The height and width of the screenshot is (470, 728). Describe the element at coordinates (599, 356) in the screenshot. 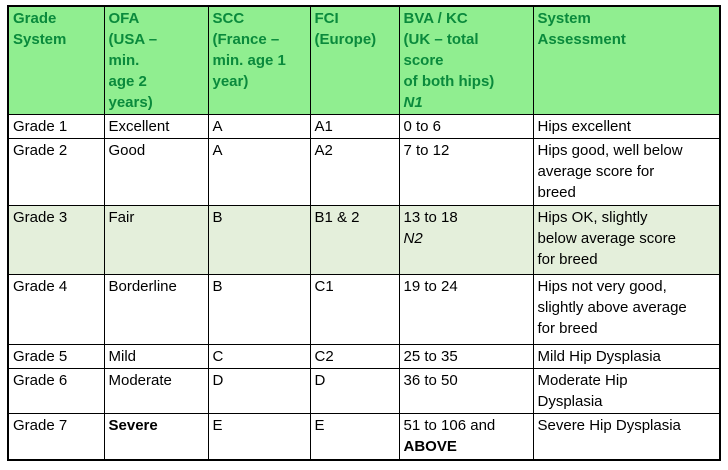

I see `cell-line: Mild Hip Dysplasia` at that location.